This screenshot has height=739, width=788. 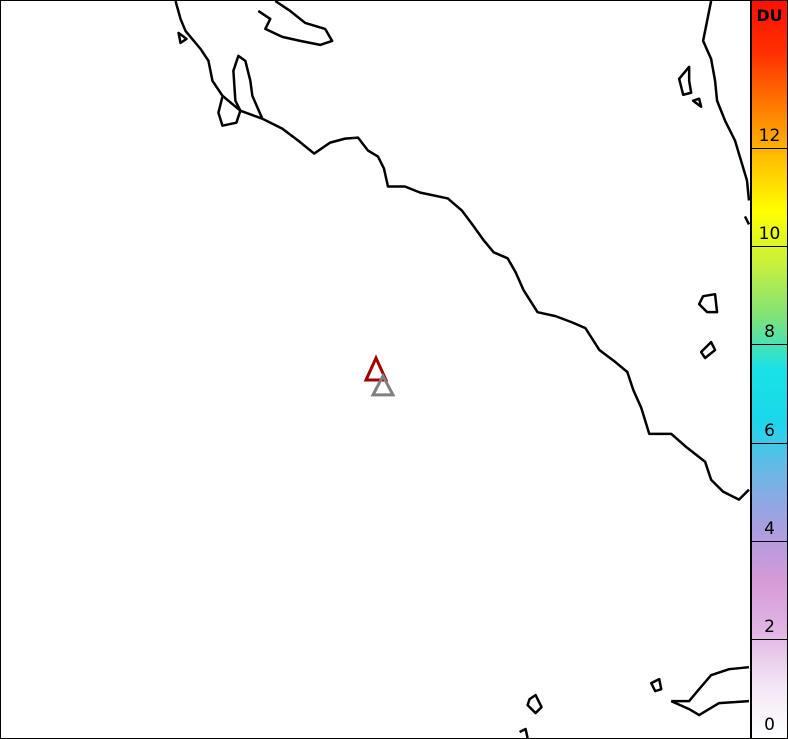 I want to click on coastline-islands-east, so click(x=708, y=326).